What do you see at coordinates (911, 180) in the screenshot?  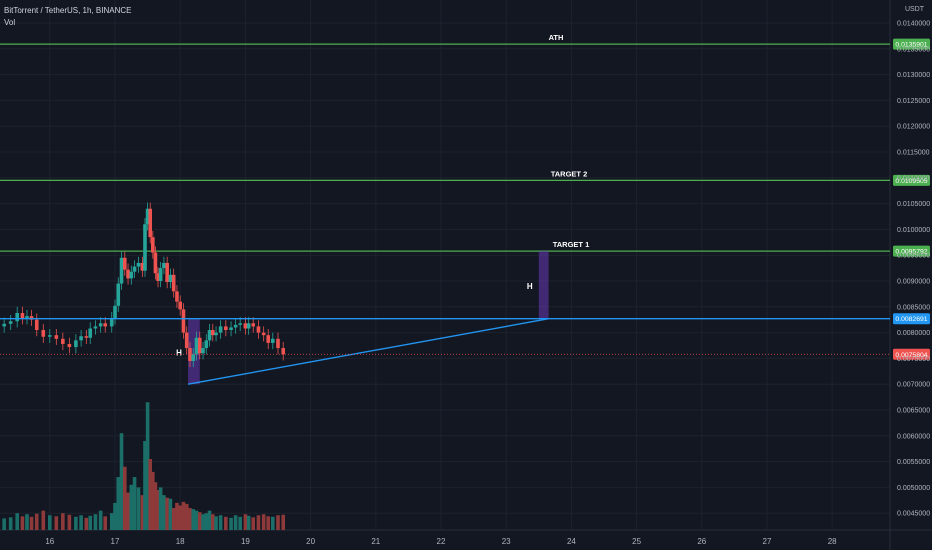 I see `level-price-2-bg` at bounding box center [911, 180].